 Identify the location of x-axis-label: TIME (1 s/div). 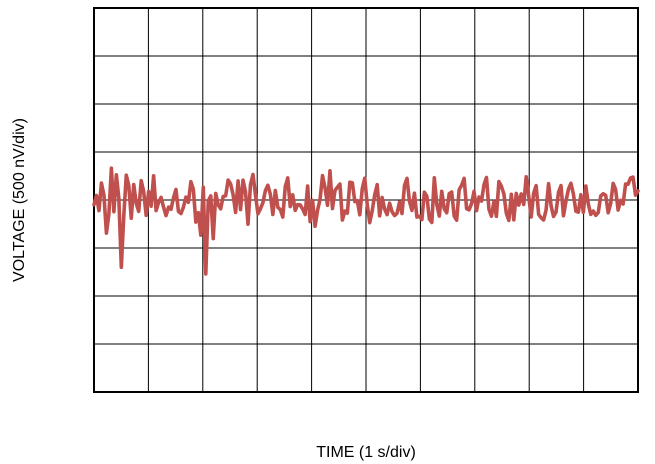
(366, 452).